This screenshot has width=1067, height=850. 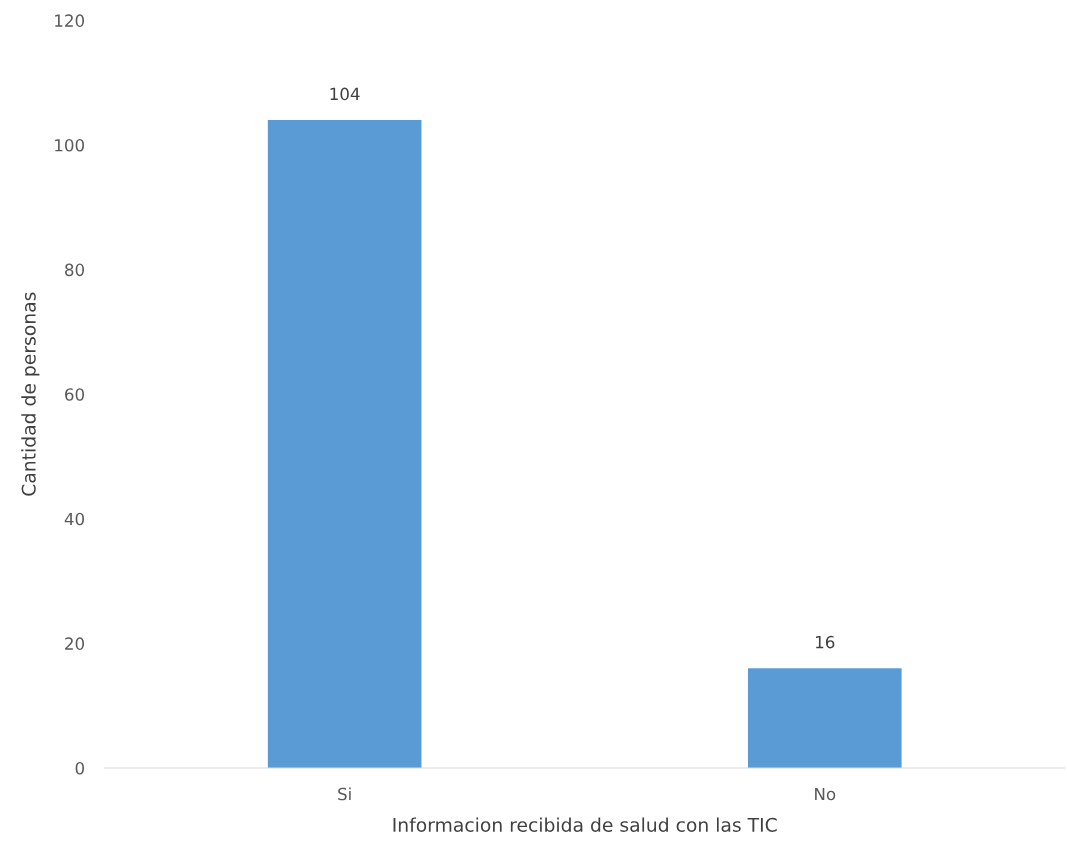 What do you see at coordinates (825, 794) in the screenshot?
I see `x-tick-label: No` at bounding box center [825, 794].